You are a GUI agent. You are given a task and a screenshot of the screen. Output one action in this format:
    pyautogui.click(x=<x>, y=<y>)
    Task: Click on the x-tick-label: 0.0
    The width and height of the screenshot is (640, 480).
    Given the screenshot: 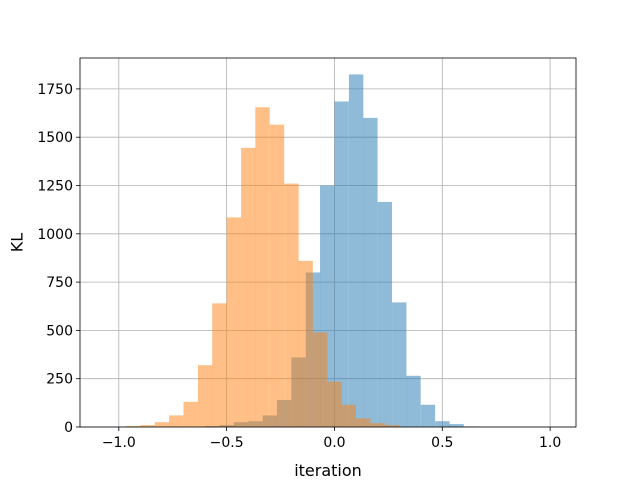 What is the action you would take?
    pyautogui.click(x=334, y=443)
    